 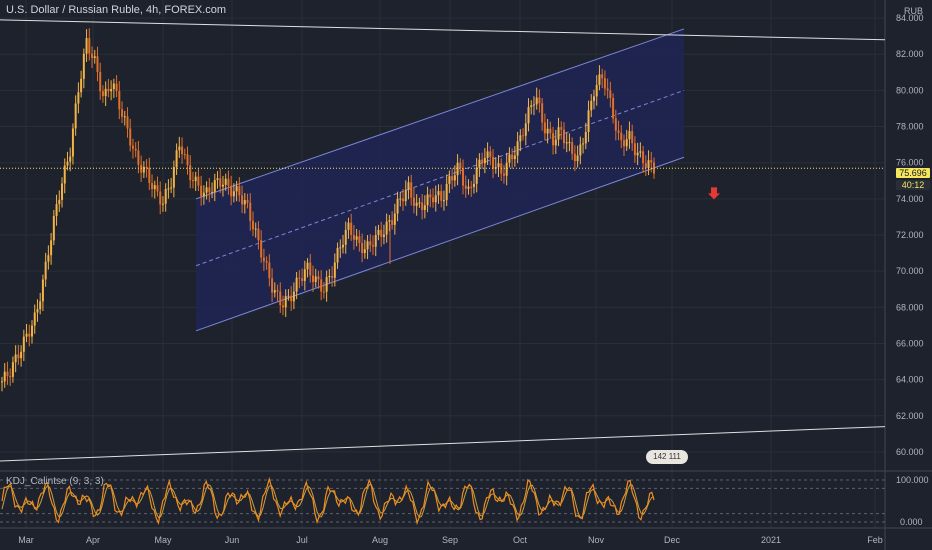 I want to click on time-tick-label: May, so click(x=163, y=540).